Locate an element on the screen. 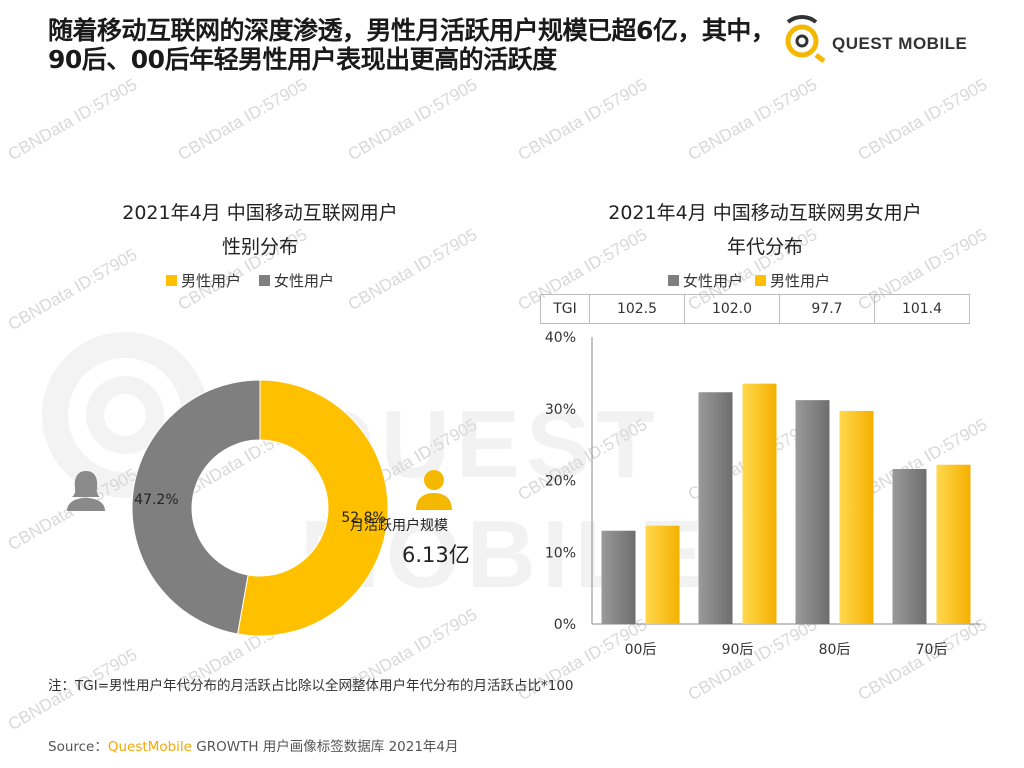 The image size is (1024, 768). tgi-cell: 102.0 is located at coordinates (732, 309).